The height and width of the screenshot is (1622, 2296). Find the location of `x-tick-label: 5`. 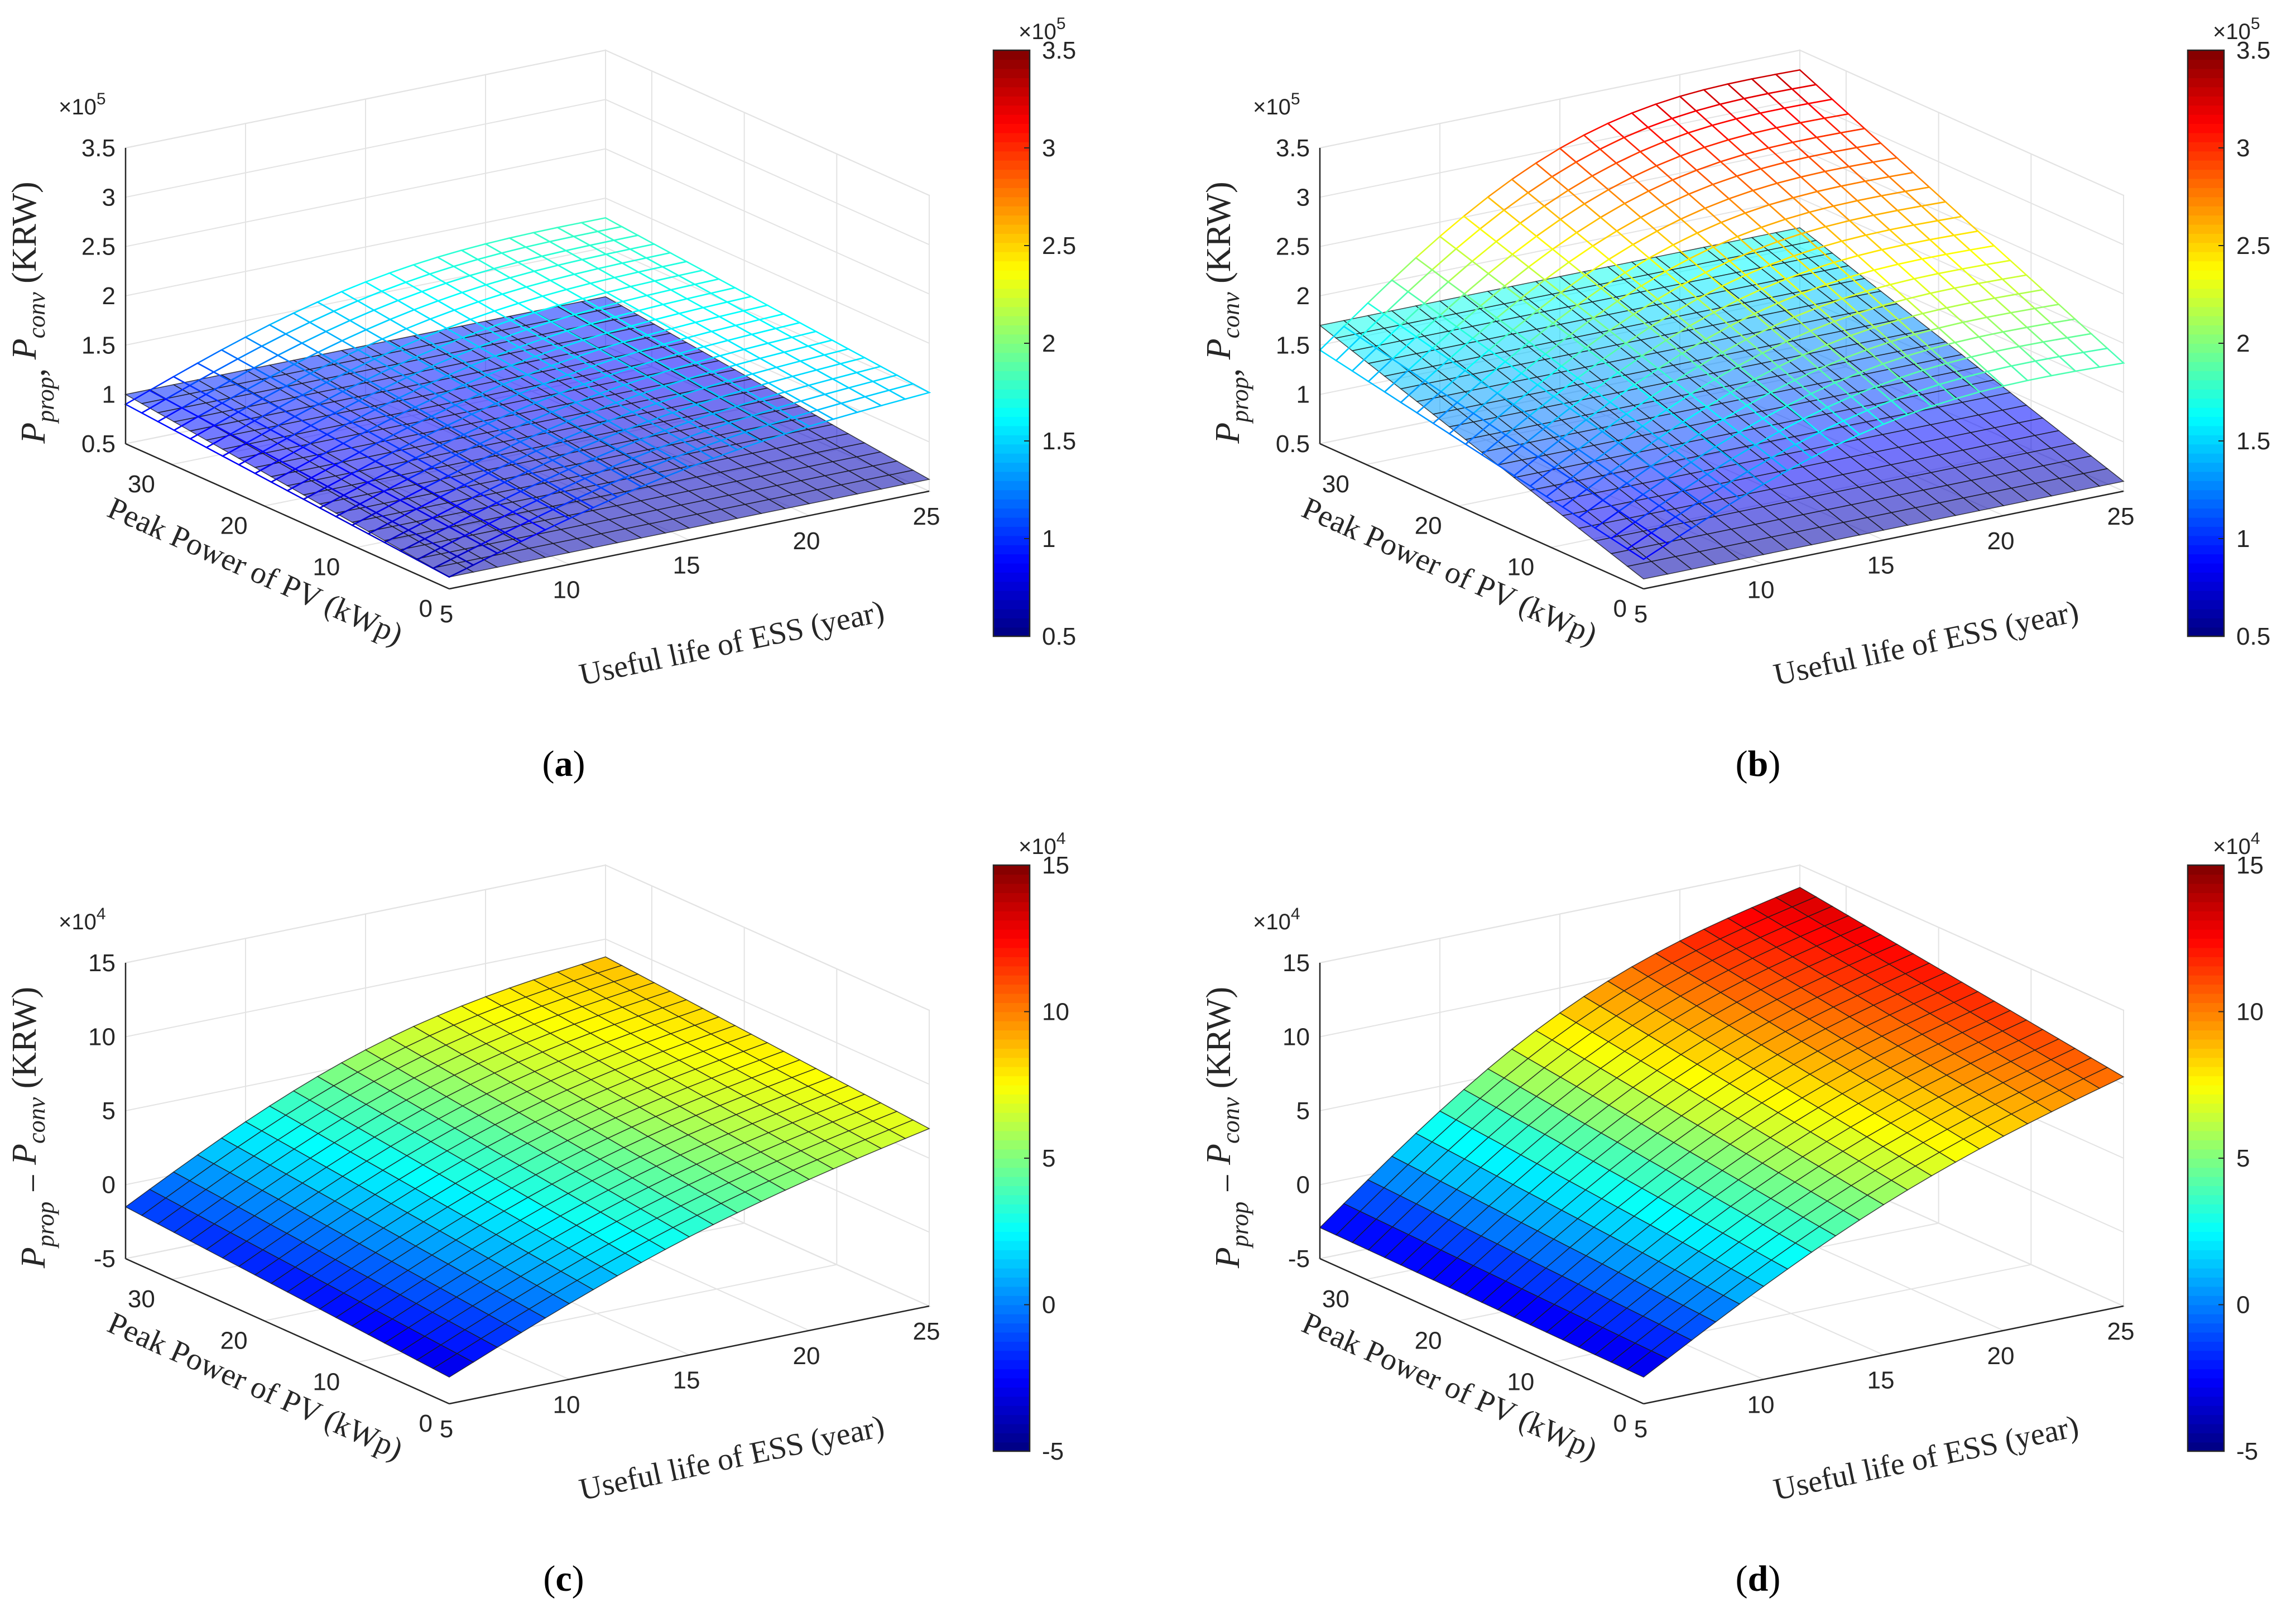

x-tick-label: 5 is located at coordinates (1640, 614).